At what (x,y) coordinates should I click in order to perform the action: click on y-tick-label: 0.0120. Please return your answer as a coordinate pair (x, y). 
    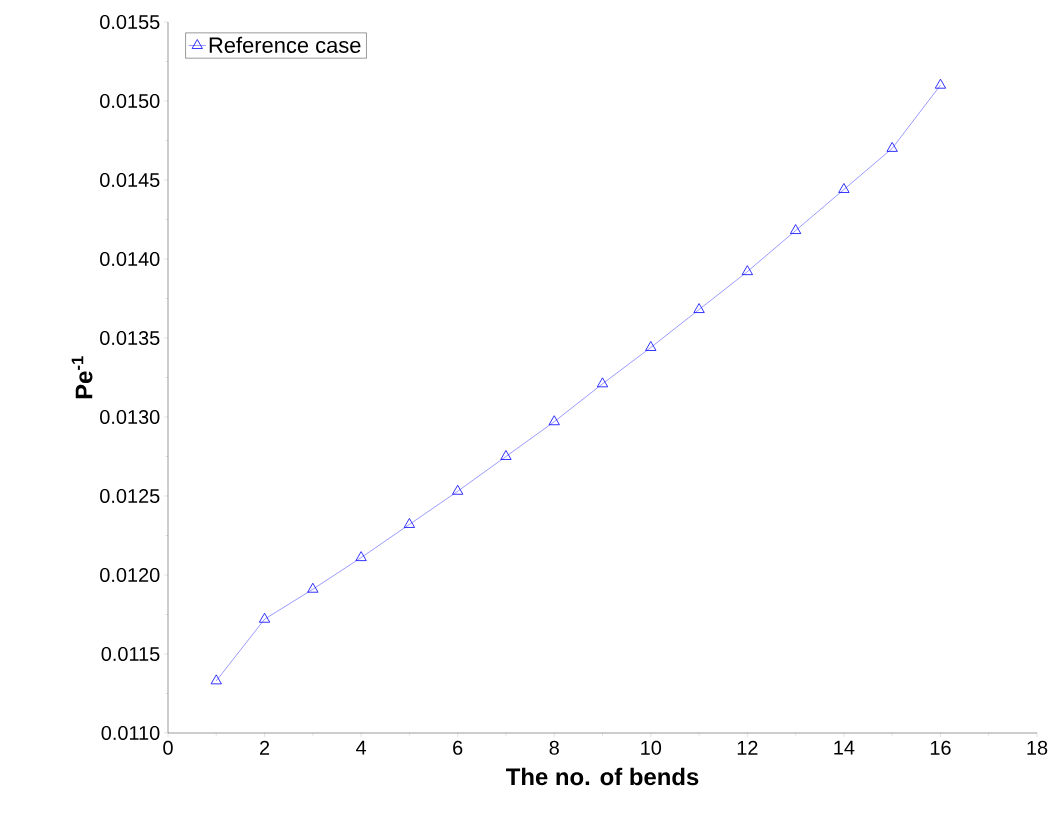
    Looking at the image, I should click on (130, 575).